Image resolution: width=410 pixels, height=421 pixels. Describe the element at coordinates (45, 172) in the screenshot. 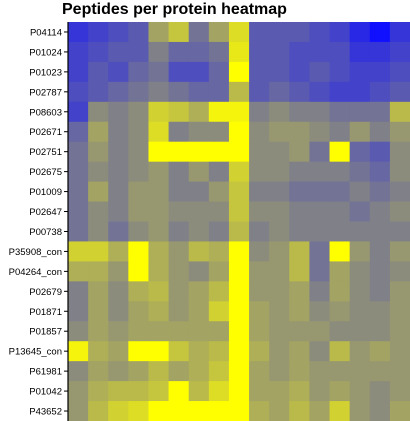

I see `row-label: P02675` at that location.